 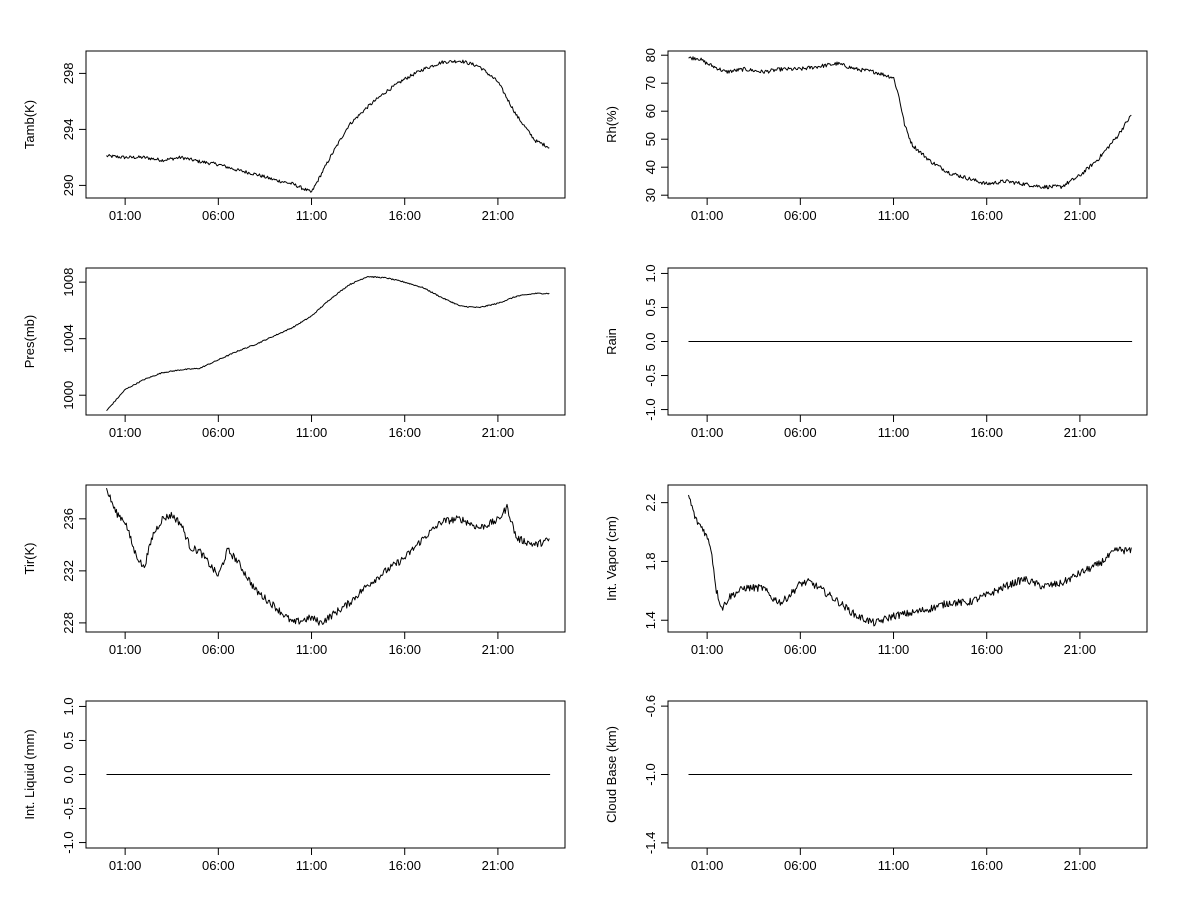 What do you see at coordinates (650, 55) in the screenshot?
I see `y-tick-label: 80` at bounding box center [650, 55].